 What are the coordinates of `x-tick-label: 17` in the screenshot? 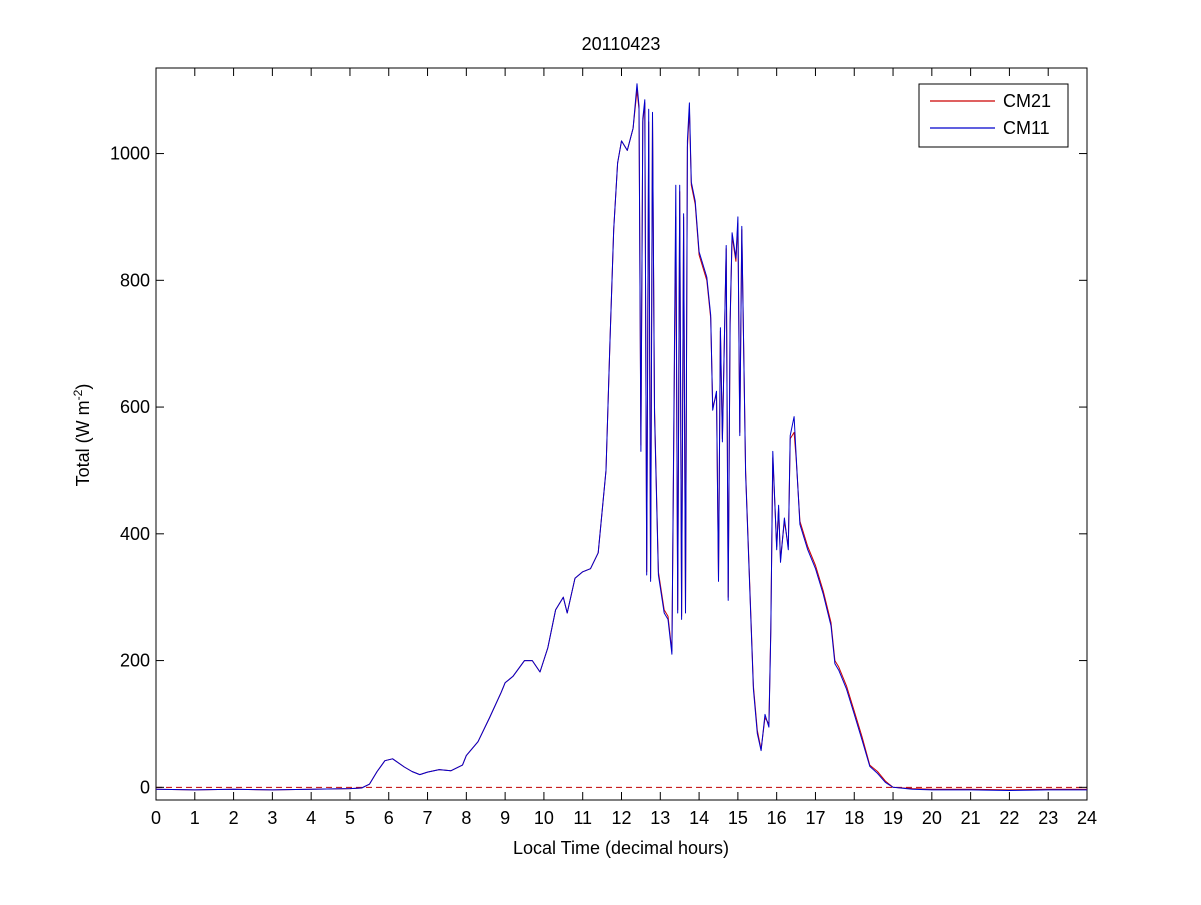 It's located at (815, 818).